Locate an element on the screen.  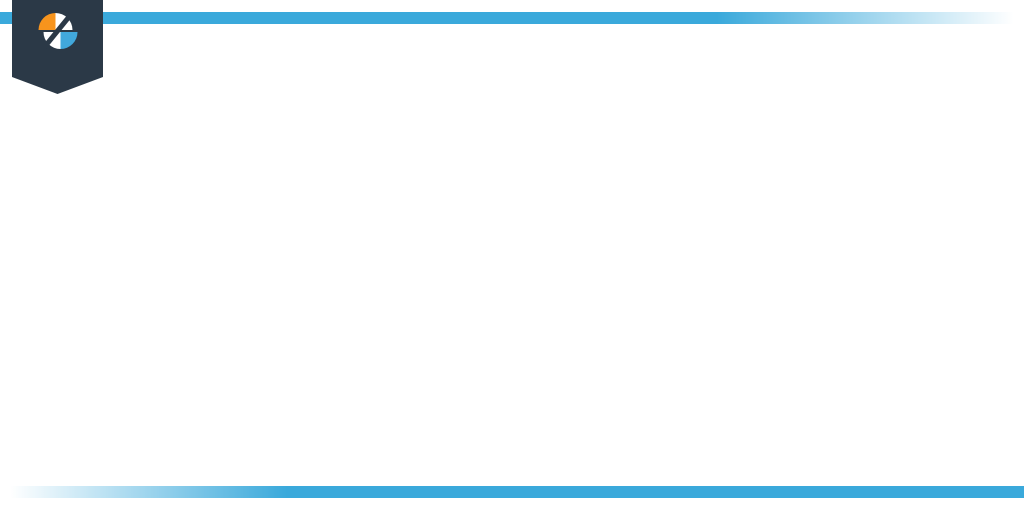
som-logo-icon is located at coordinates (58, 31).